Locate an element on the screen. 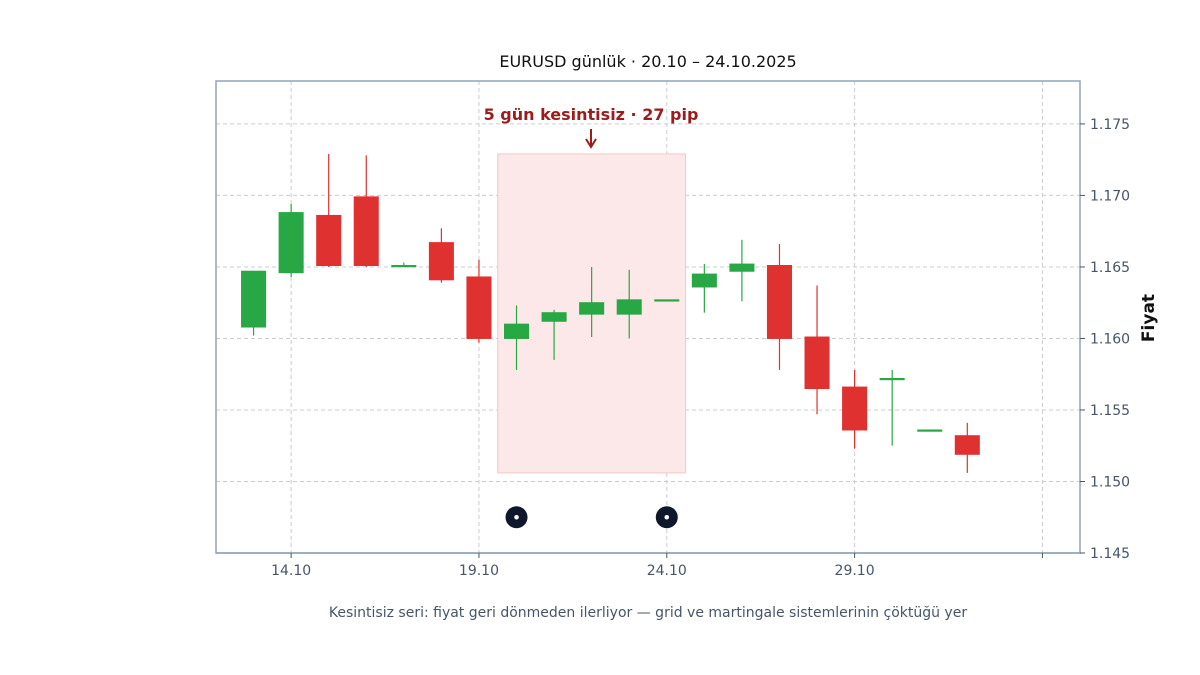 The width and height of the screenshot is (1200, 675). x-tick-label: 19.10 is located at coordinates (479, 571).